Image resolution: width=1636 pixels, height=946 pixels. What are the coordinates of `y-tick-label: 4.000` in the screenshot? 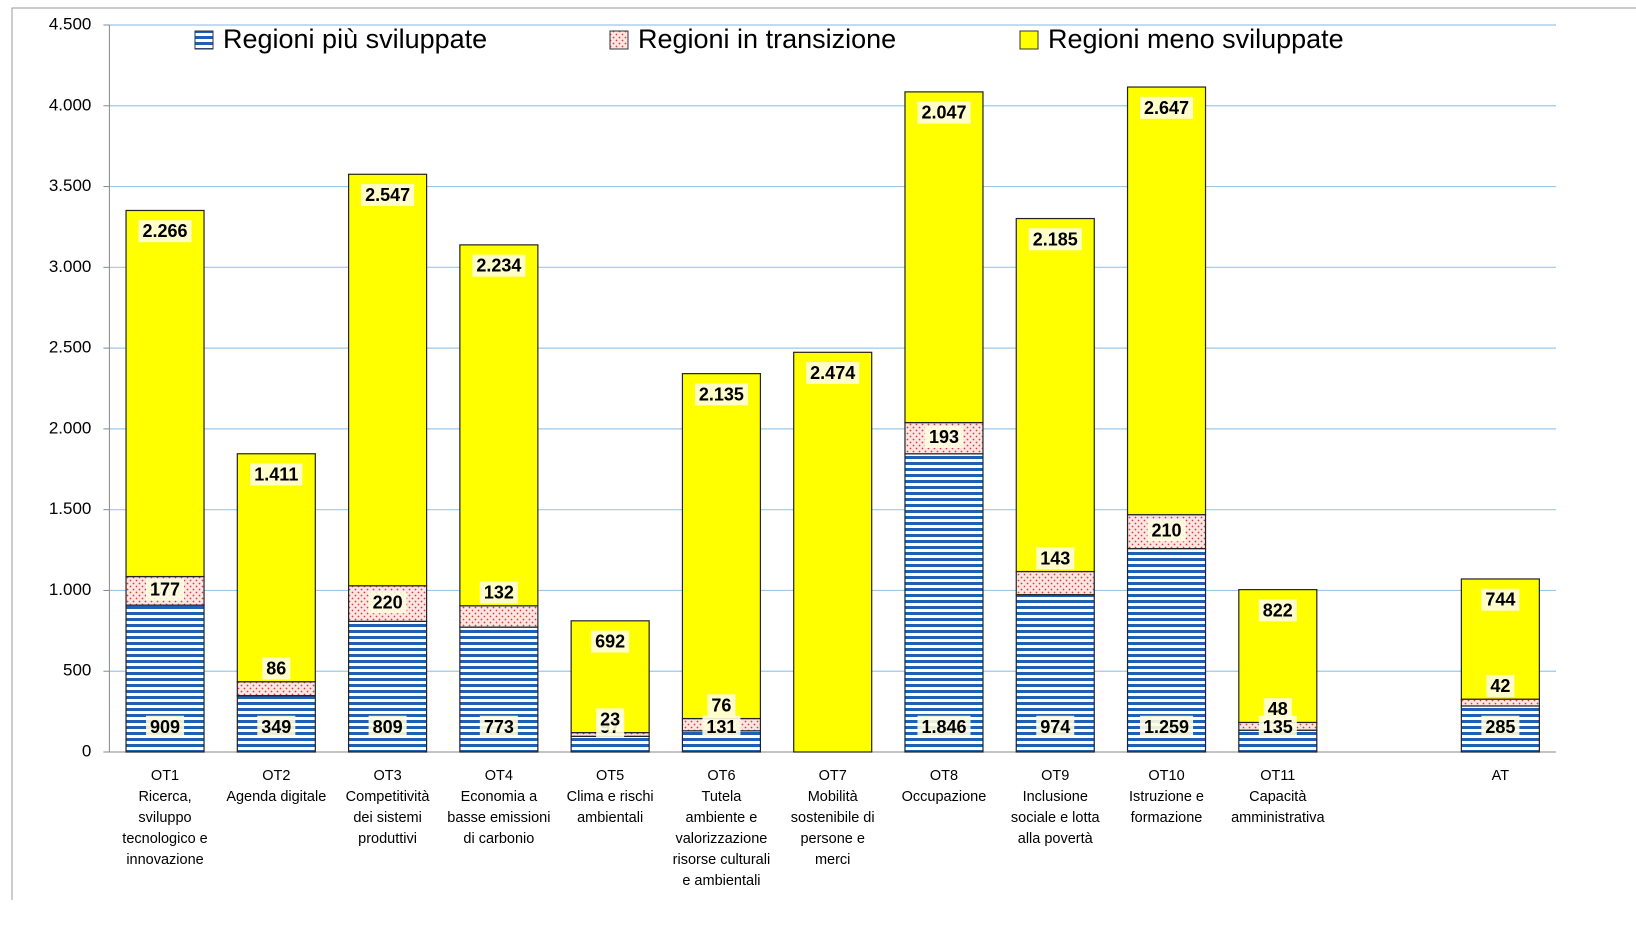 It's located at (70, 104).